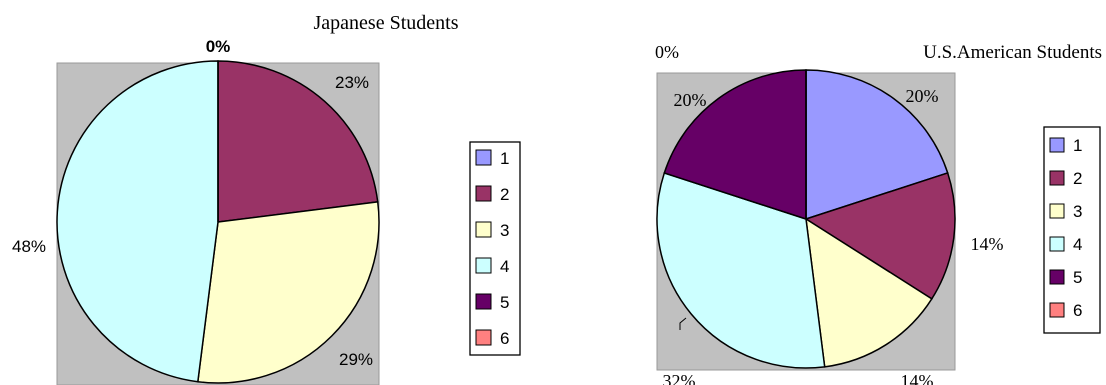 This screenshot has width=1106, height=385. Describe the element at coordinates (29, 246) in the screenshot. I see `data-label: 48%` at that location.